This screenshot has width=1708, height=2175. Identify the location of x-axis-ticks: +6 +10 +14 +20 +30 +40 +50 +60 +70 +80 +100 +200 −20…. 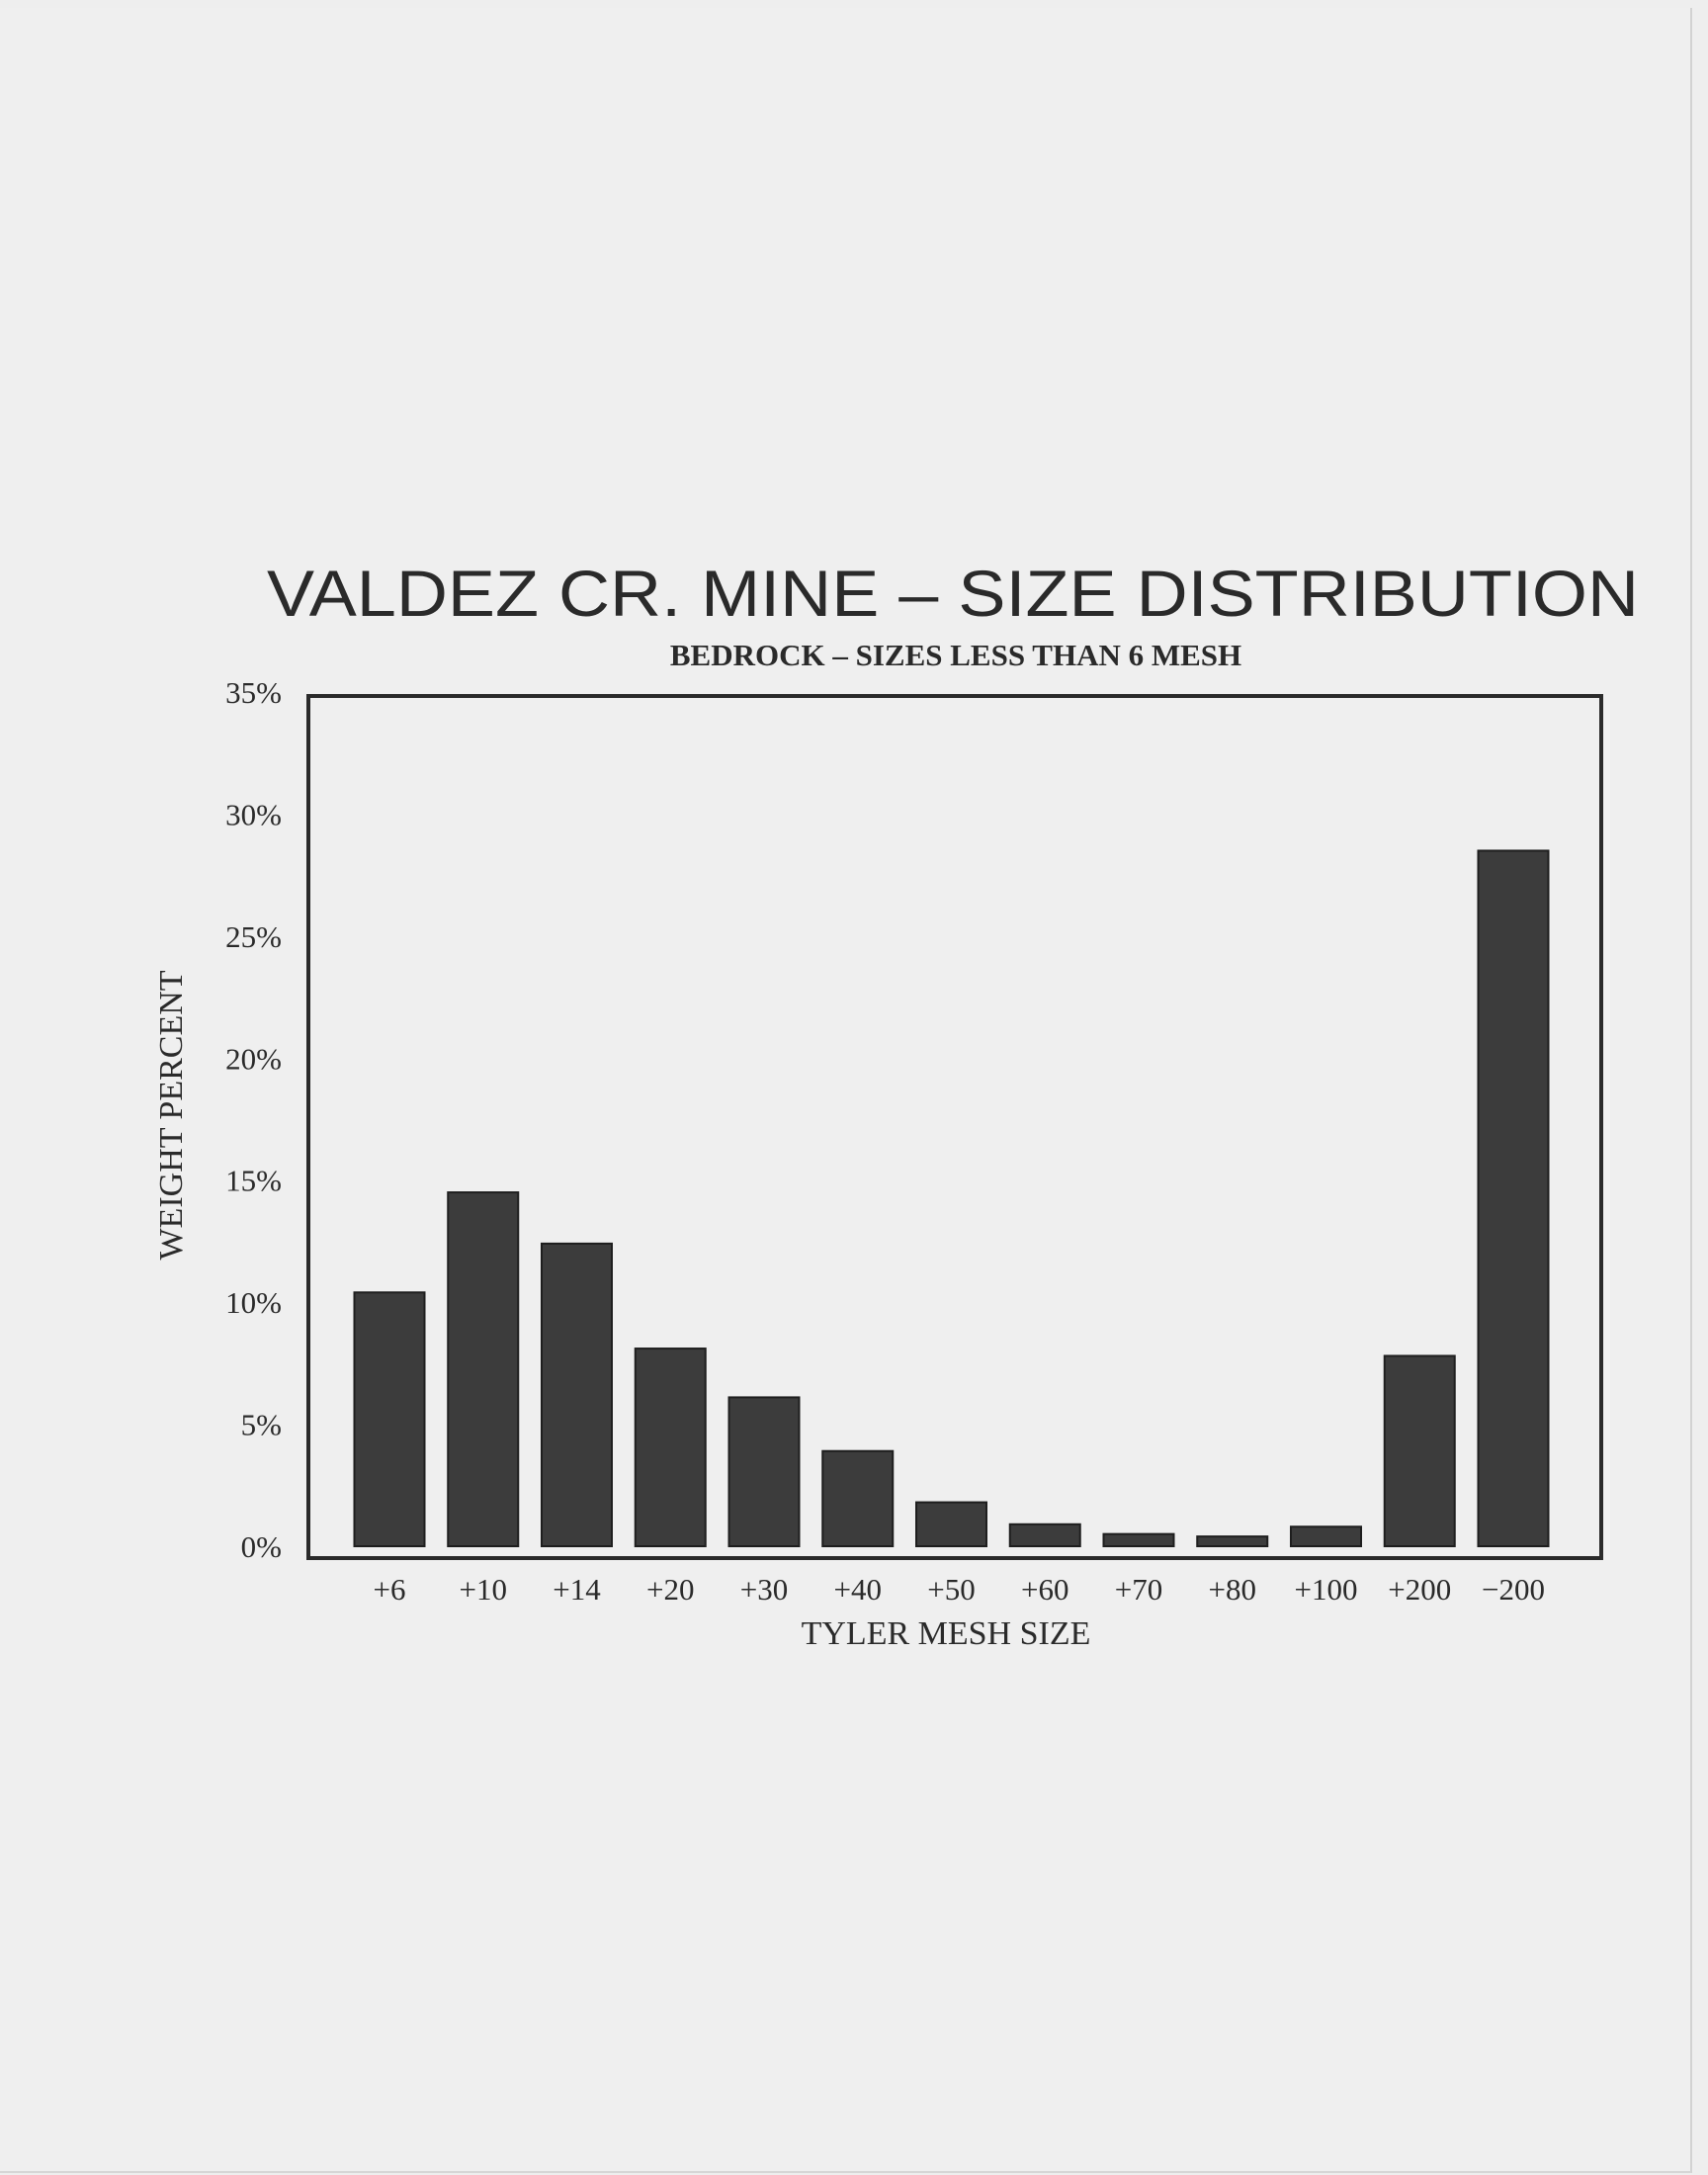
(959, 1590).